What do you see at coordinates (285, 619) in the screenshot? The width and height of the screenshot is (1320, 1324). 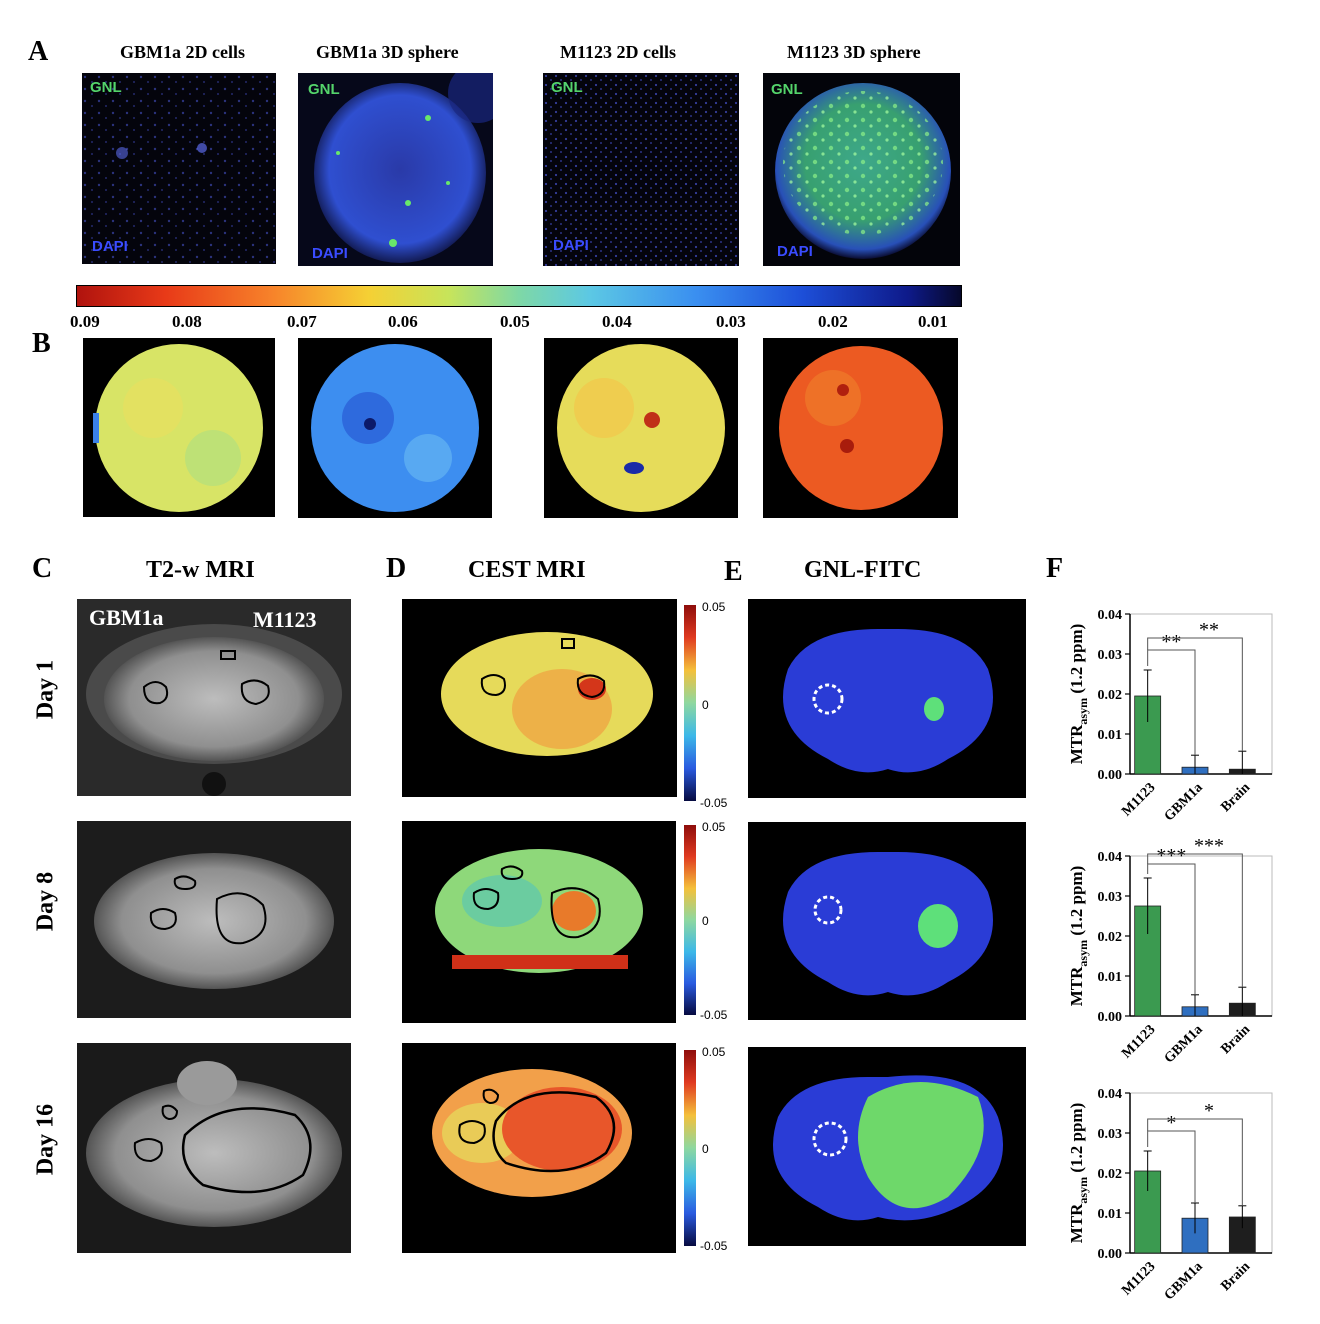 I see `m1123-side-label: M1123` at bounding box center [285, 619].